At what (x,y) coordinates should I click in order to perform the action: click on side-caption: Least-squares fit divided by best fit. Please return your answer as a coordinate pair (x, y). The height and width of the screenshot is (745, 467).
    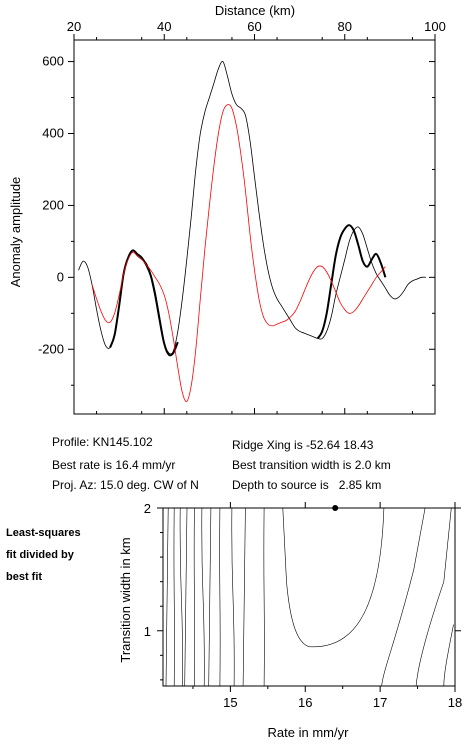
    Looking at the image, I should click on (61, 555).